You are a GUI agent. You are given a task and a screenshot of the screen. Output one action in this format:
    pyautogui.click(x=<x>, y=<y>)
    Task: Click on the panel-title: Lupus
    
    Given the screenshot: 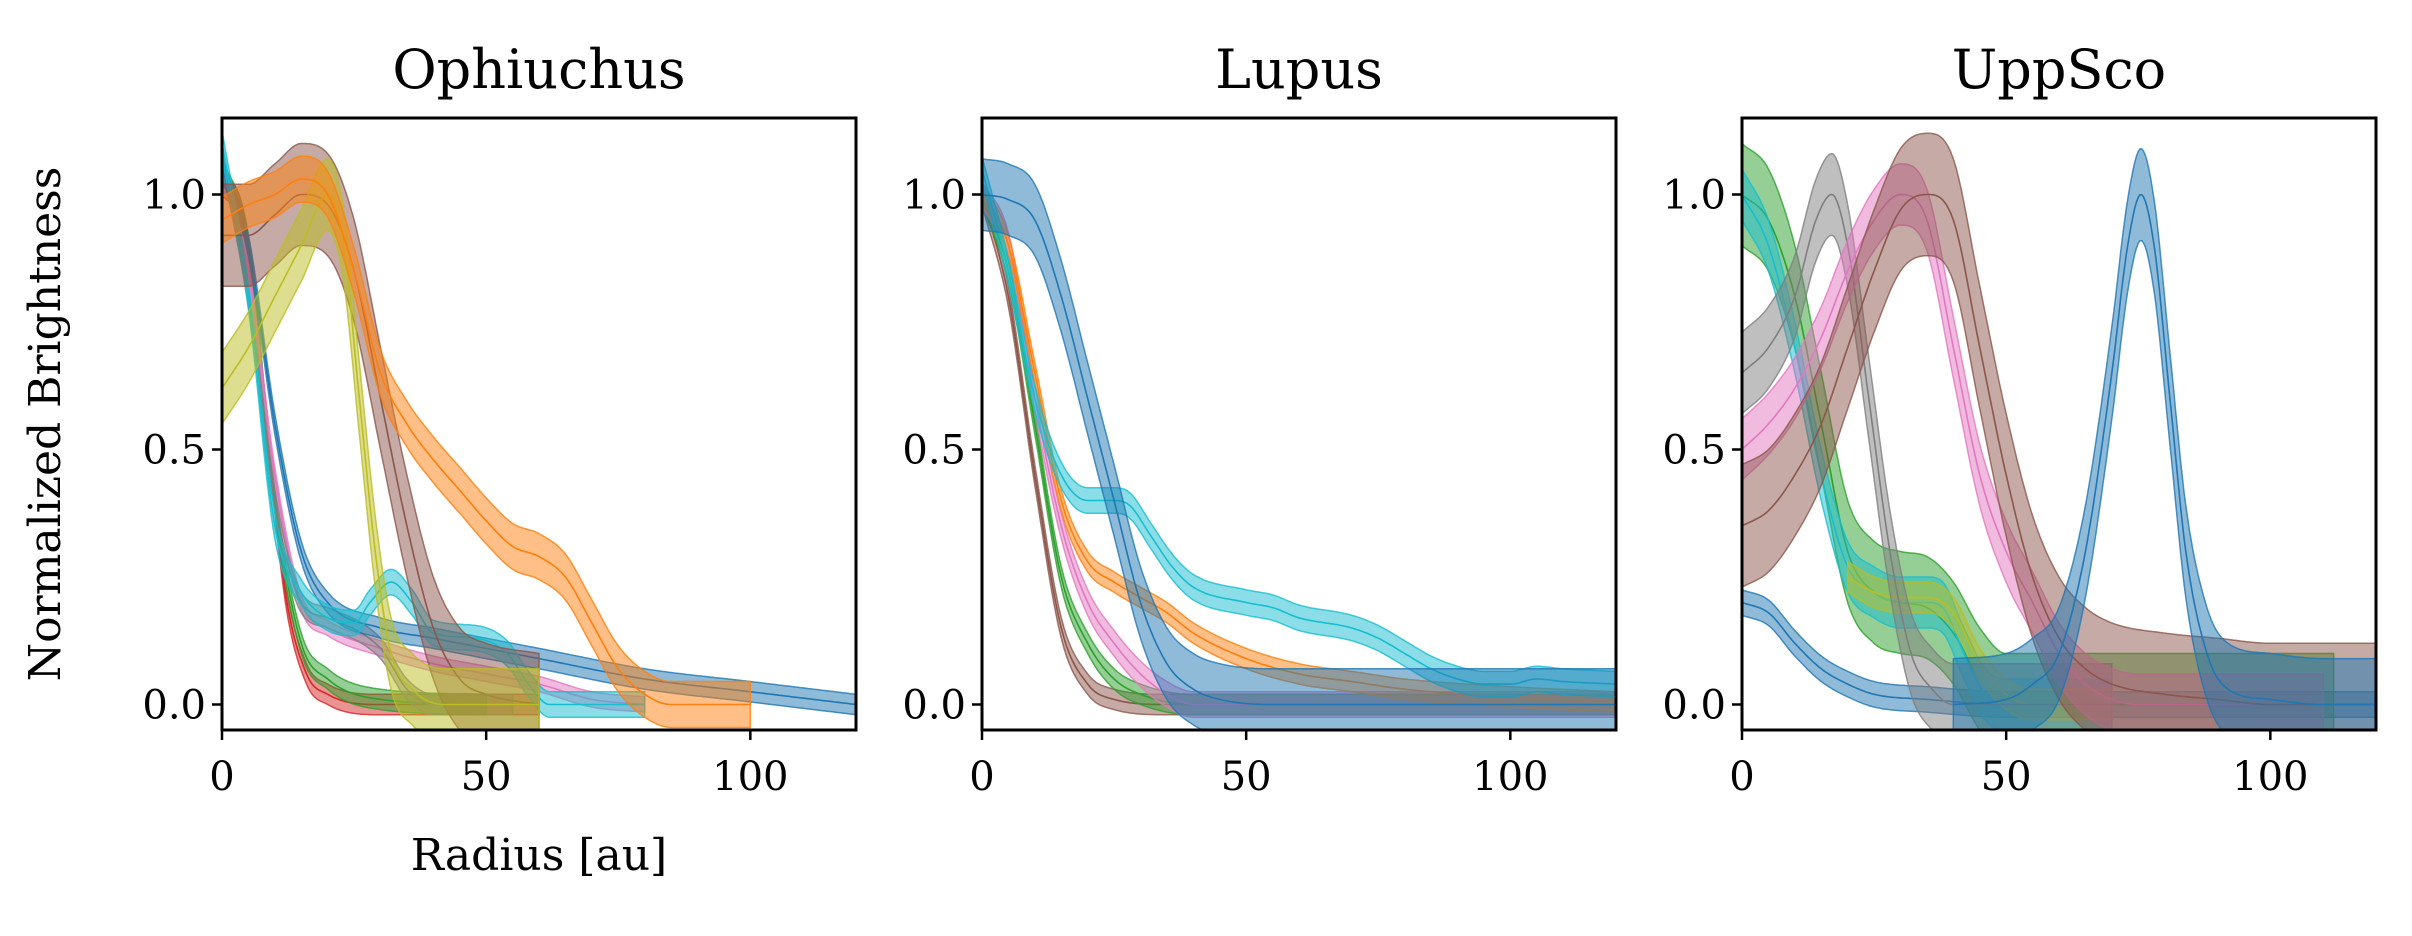 What is the action you would take?
    pyautogui.click(x=1299, y=69)
    